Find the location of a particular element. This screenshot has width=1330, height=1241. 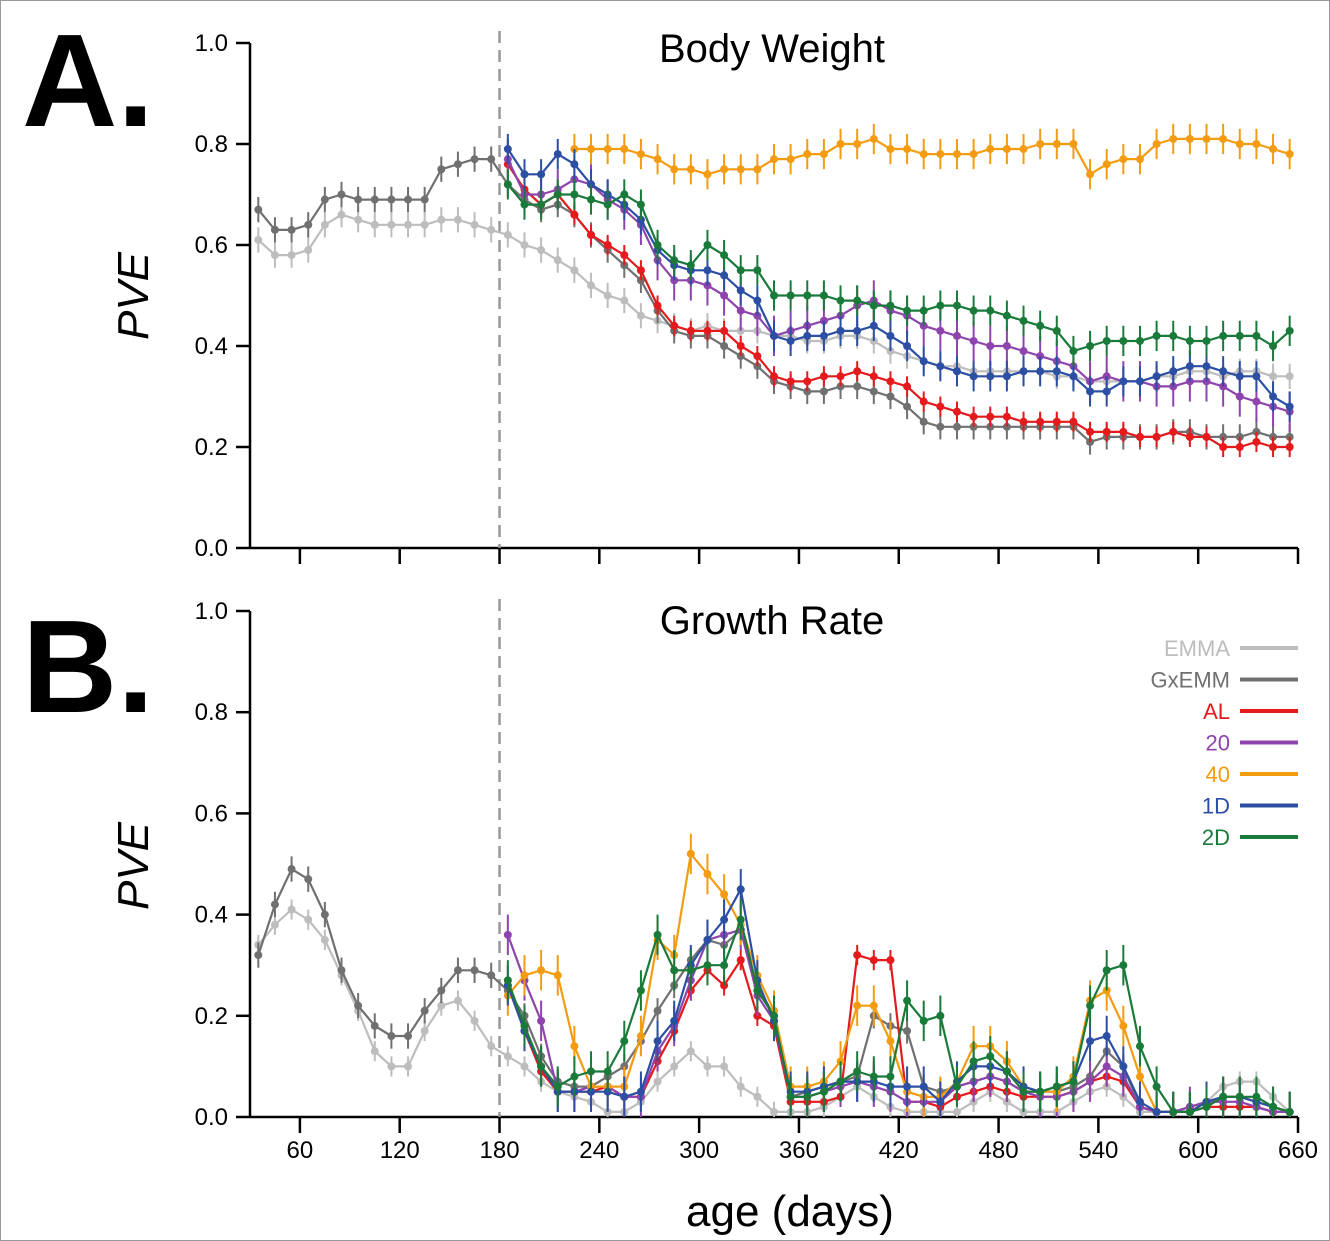

gr-ytick-label: 1.0 is located at coordinates (211, 611).